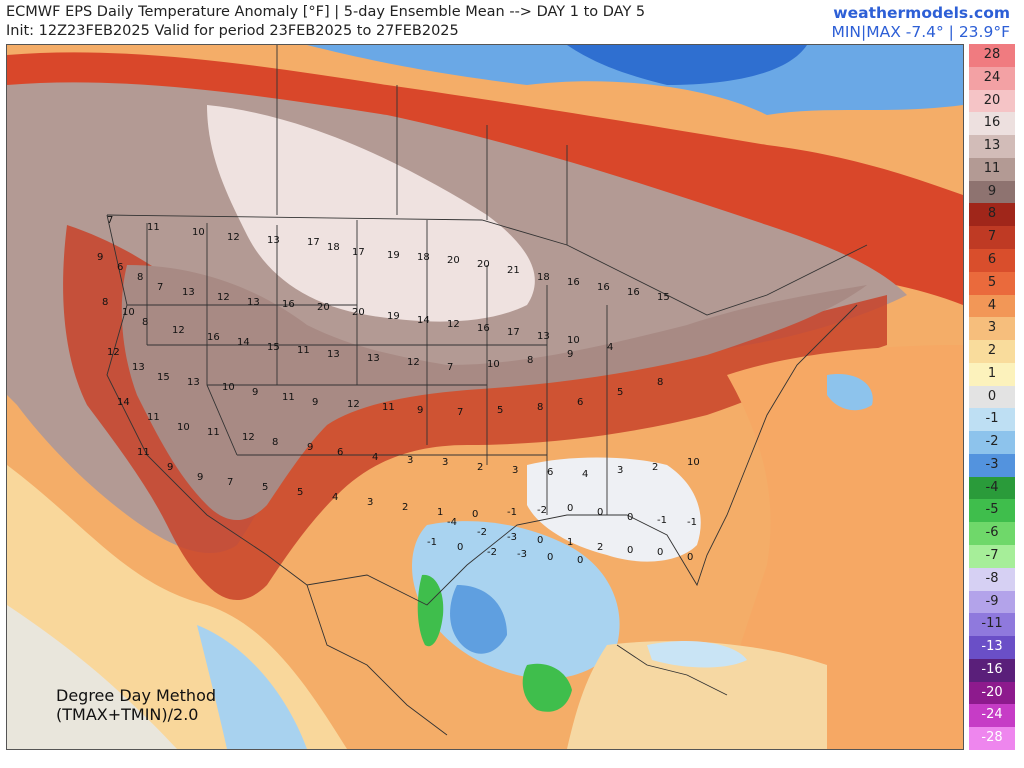 This screenshot has width=1024, height=768. What do you see at coordinates (992, 465) in the screenshot?
I see `legend-cell: -3` at bounding box center [992, 465].